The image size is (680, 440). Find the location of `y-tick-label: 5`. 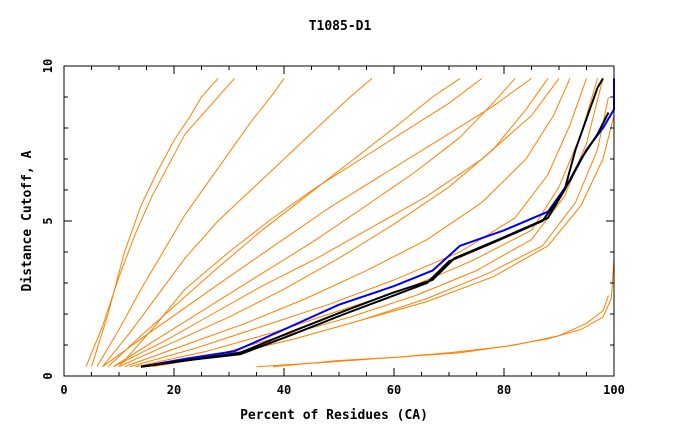

y-tick-label: 5 is located at coordinates (48, 220).